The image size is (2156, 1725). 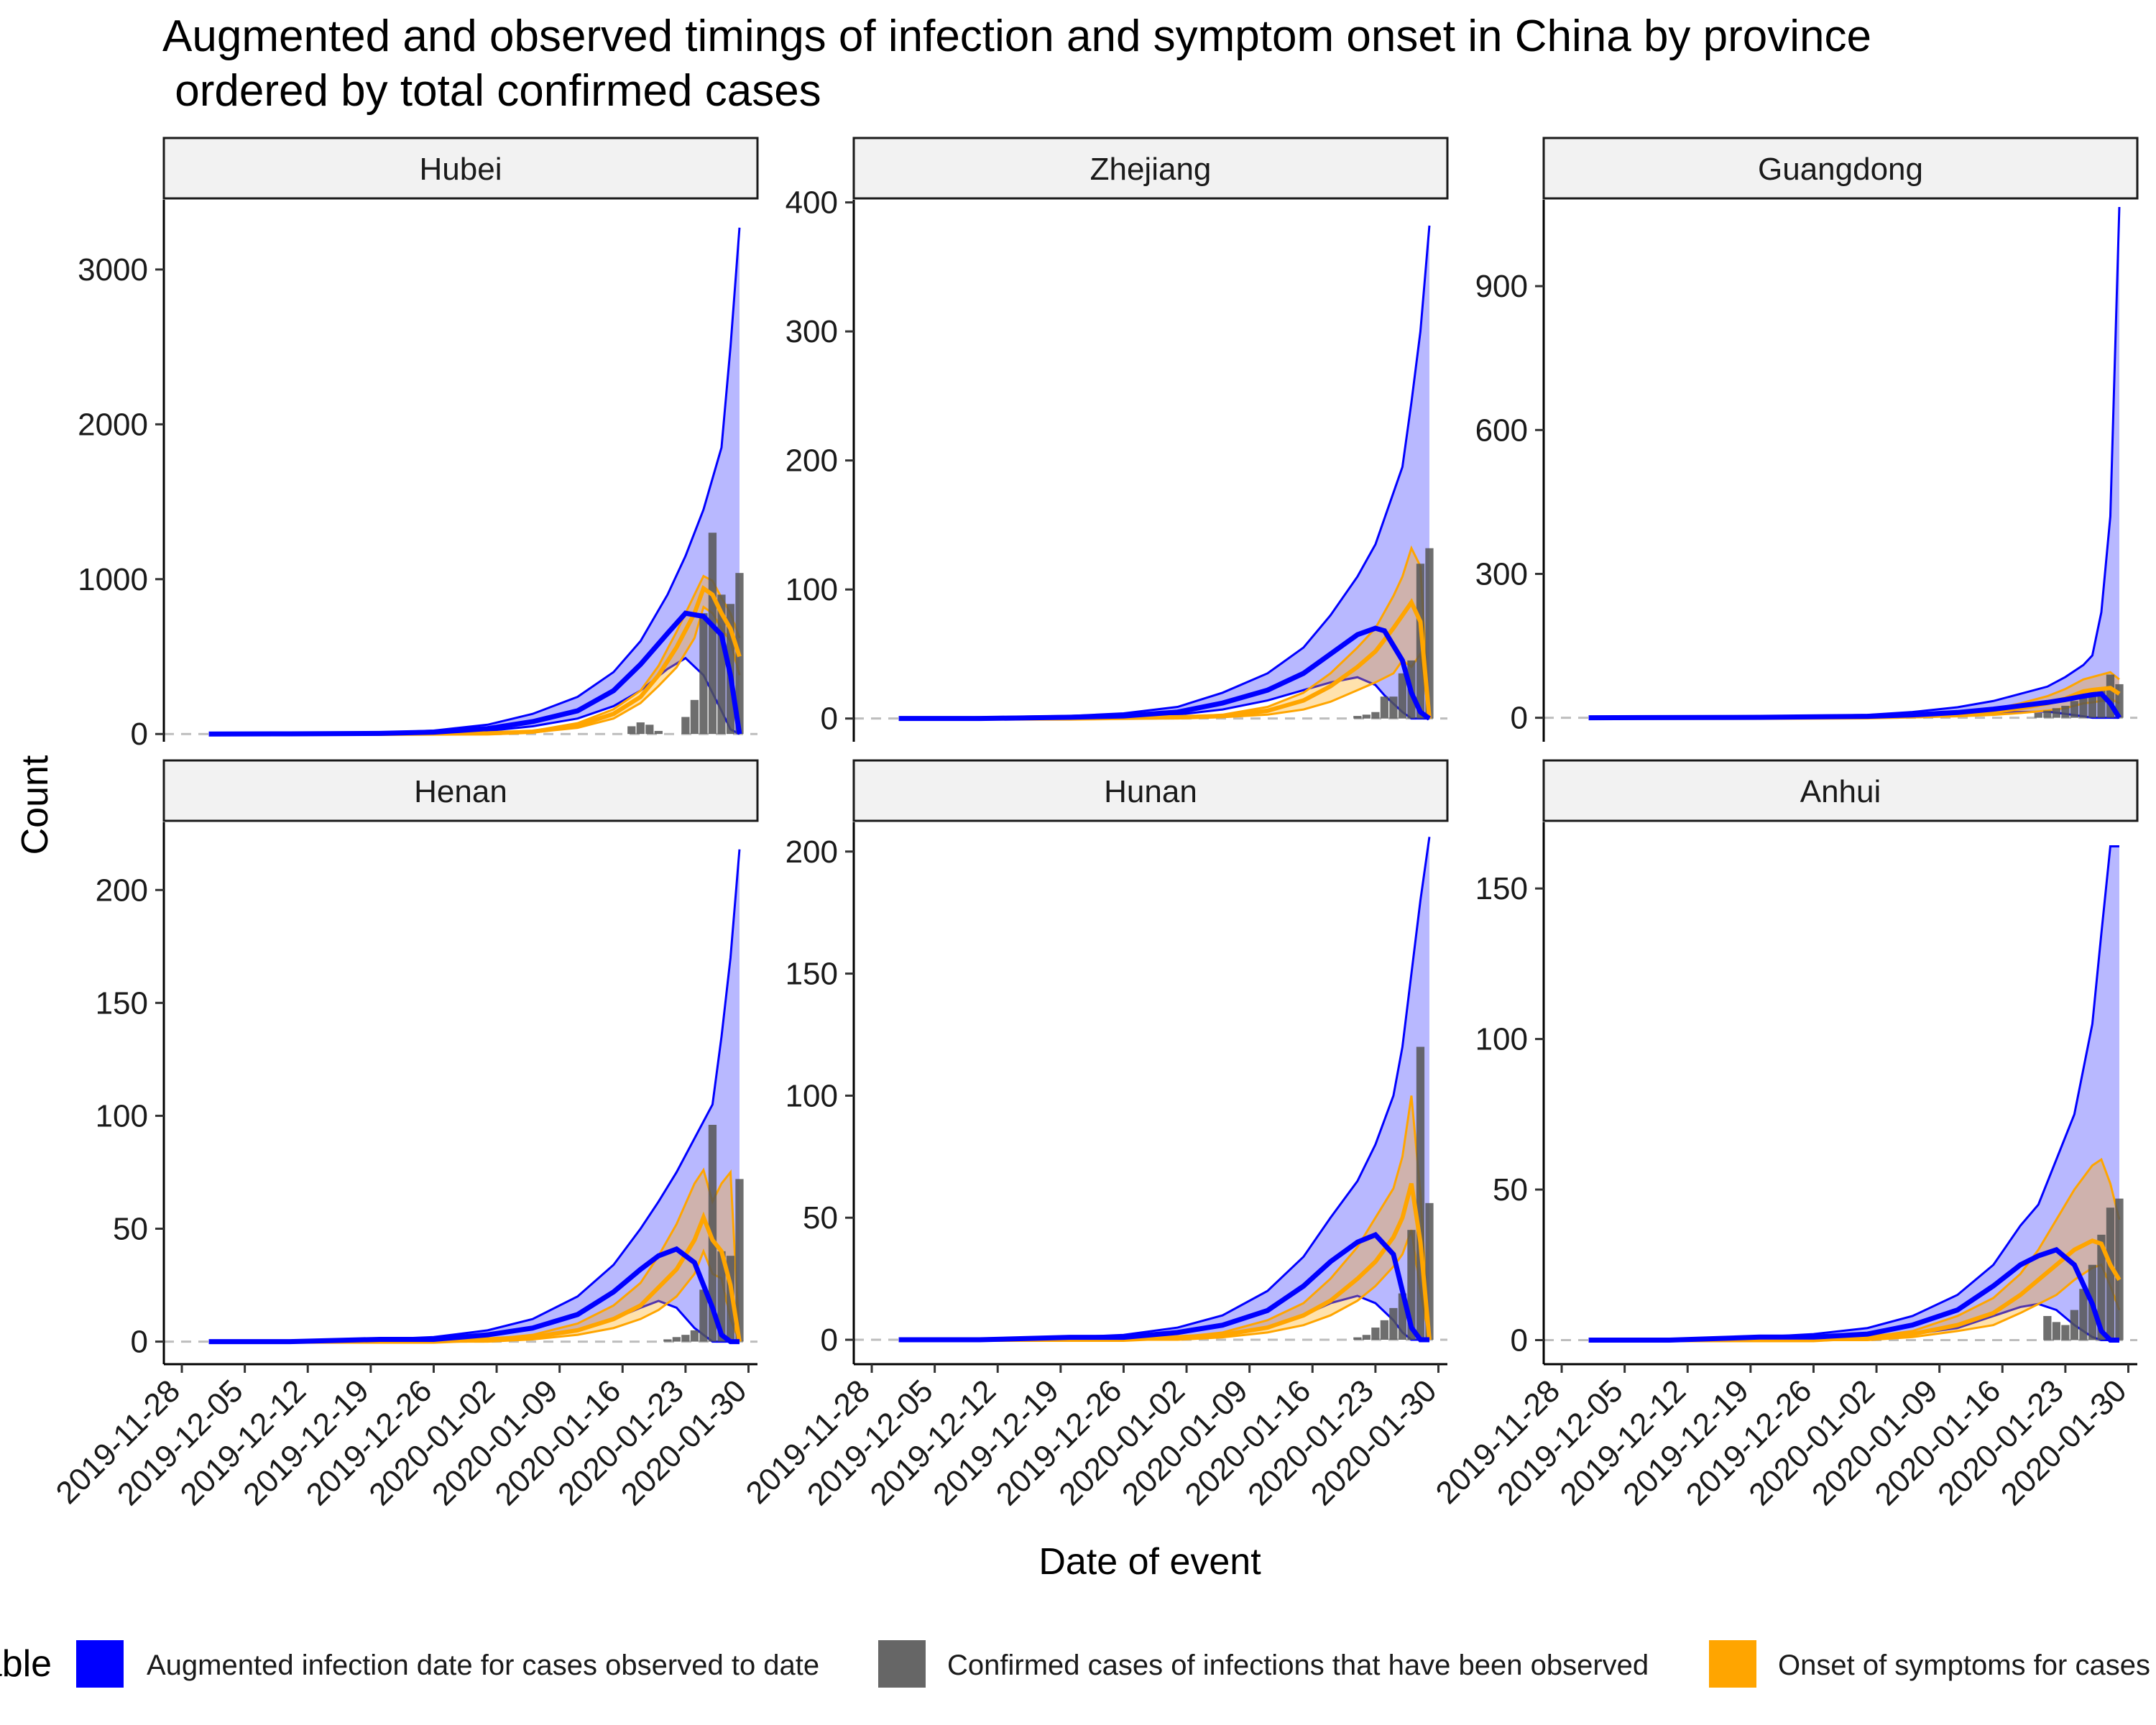 I want to click on y-tick-label: 900, so click(x=1501, y=286).